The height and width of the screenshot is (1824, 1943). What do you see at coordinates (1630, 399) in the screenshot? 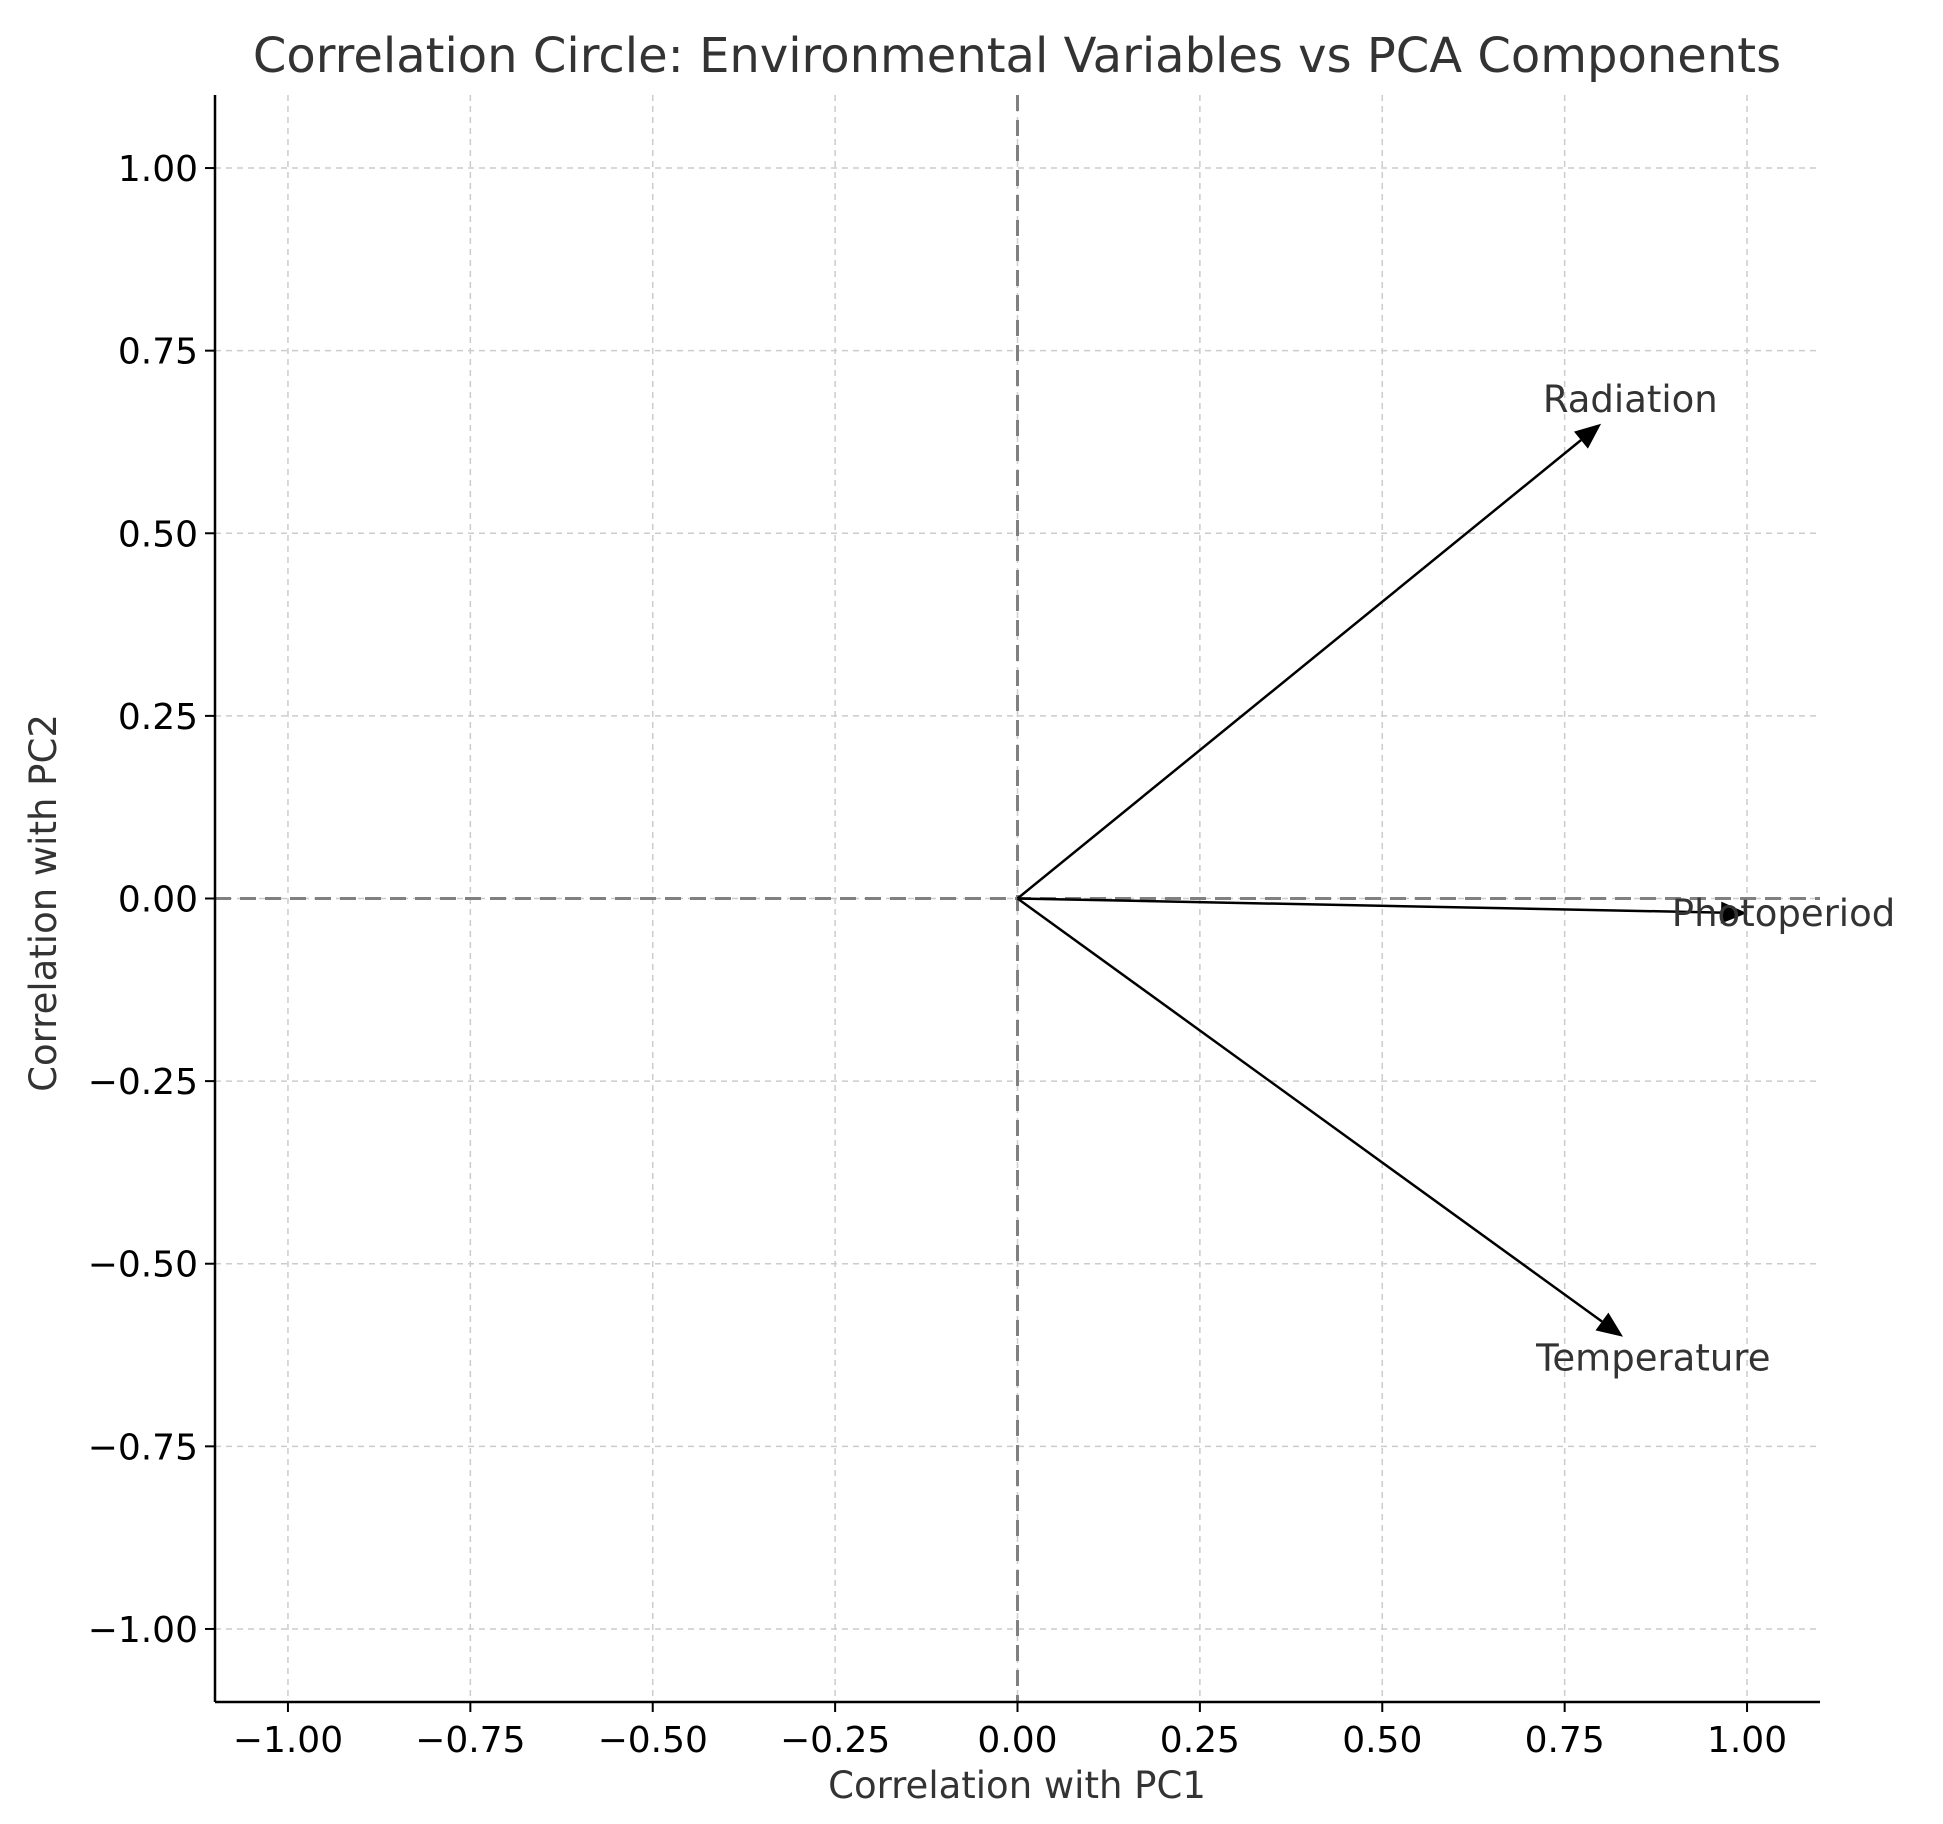
I see `vector-label-radiation: Radiation` at bounding box center [1630, 399].